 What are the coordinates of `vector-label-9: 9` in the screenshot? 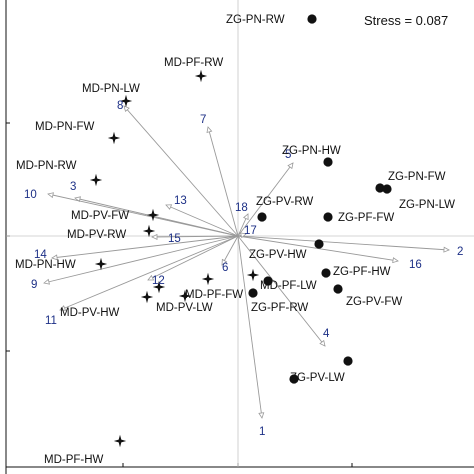 It's located at (34, 285).